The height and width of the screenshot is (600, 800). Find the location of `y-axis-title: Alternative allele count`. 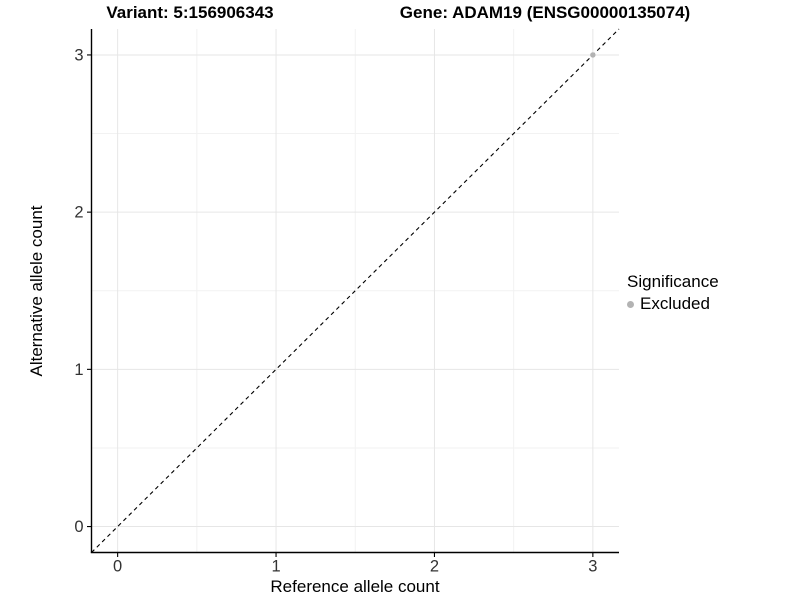

y-axis-title: Alternative allele count is located at coordinates (36, 291).